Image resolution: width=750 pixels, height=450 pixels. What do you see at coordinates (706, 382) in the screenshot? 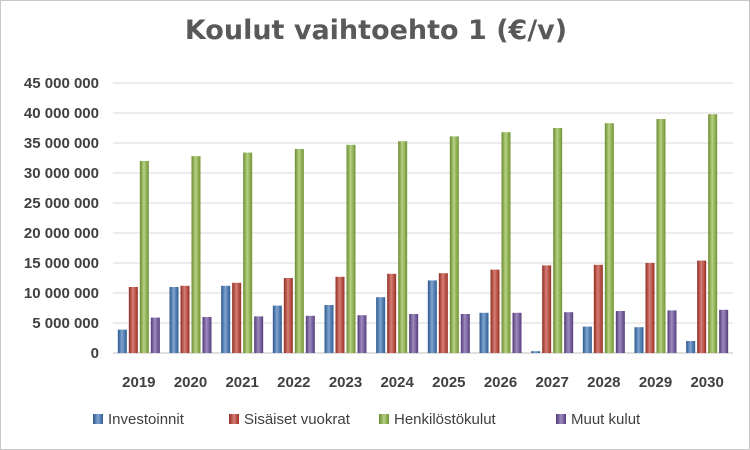
I see `x-tick-label: 2030` at bounding box center [706, 382].